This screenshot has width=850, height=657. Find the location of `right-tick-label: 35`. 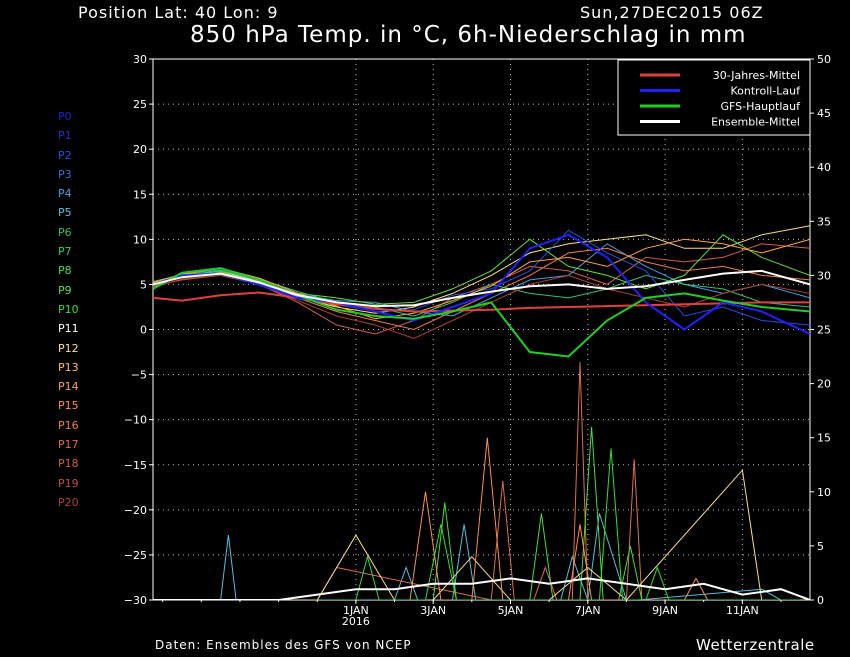

right-tick-label: 35 is located at coordinates (824, 221).